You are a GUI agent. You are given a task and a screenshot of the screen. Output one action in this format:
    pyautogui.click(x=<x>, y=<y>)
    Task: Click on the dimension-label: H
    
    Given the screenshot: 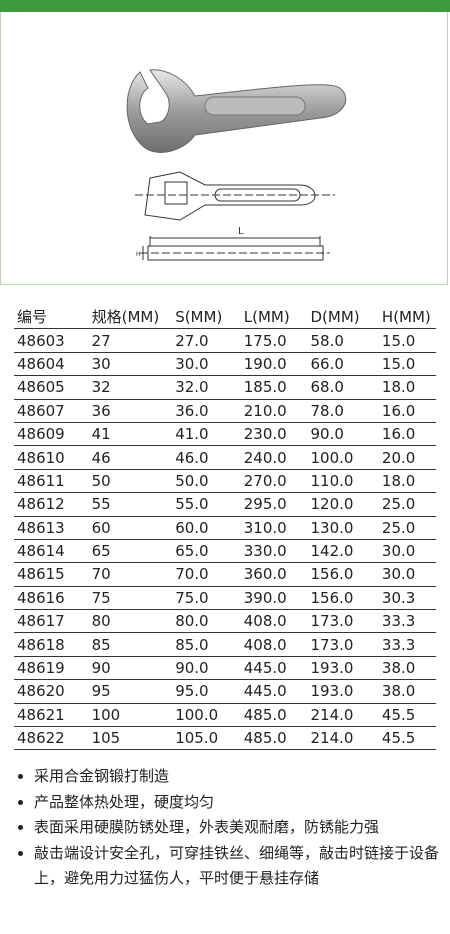 What is the action you would take?
    pyautogui.click(x=138, y=254)
    